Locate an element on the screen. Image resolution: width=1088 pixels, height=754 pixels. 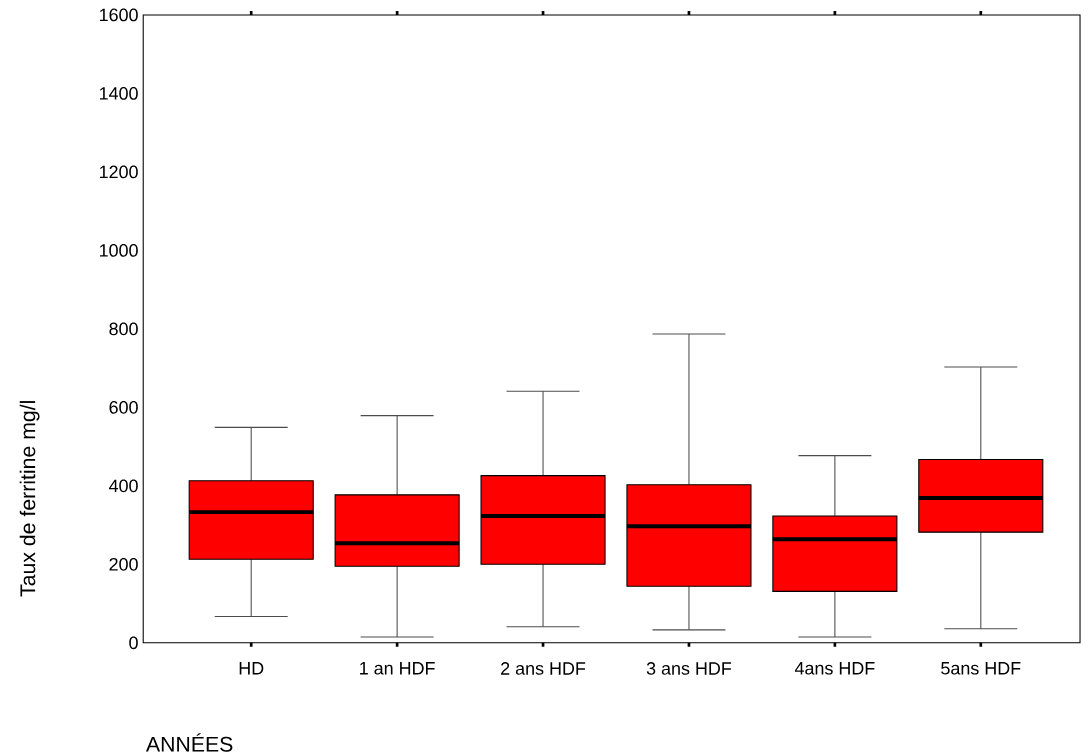
y-tick-label: 1200 is located at coordinates (119, 172).